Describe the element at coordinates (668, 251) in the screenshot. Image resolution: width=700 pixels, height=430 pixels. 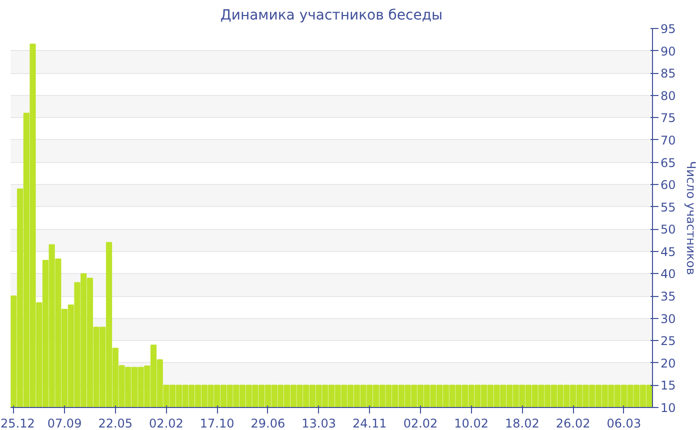
I see `y-tick-label: 45` at that location.